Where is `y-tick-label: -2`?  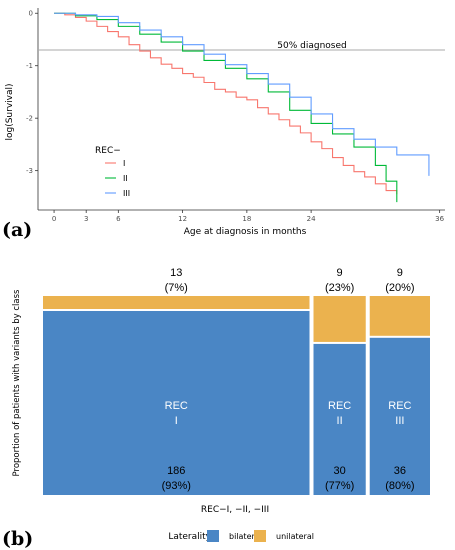
y-tick-label: -2 is located at coordinates (29, 119).